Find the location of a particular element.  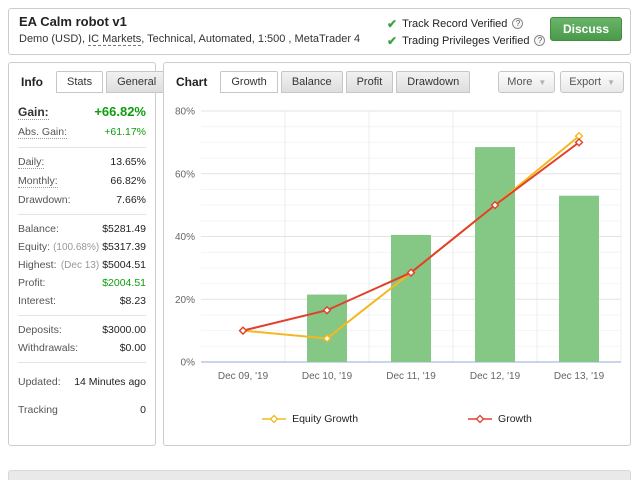

stat-value-number: +61.17% is located at coordinates (125, 132).